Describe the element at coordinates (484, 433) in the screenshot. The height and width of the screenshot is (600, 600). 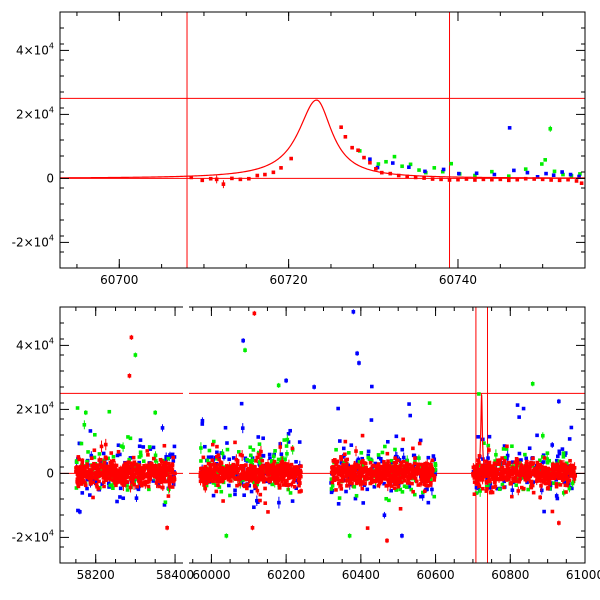
I see `bottom-panel-model-curve` at that location.